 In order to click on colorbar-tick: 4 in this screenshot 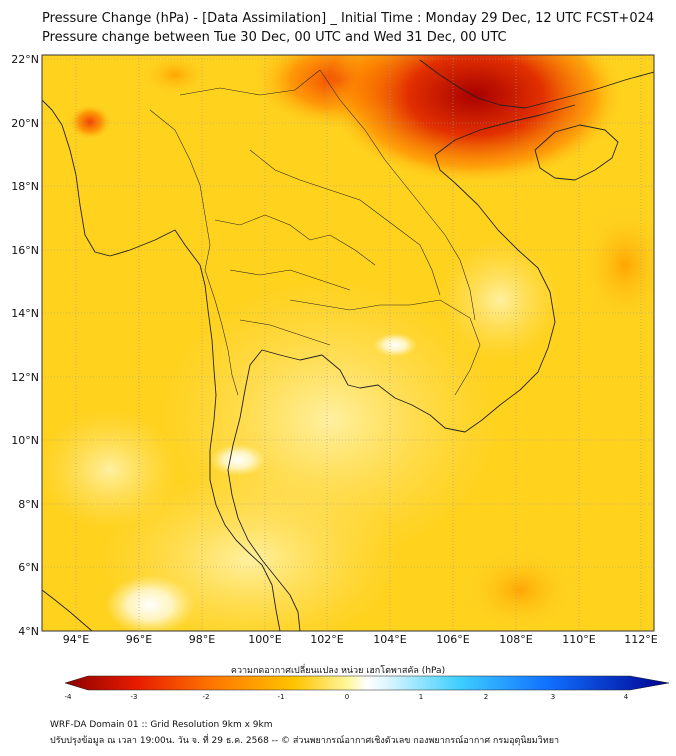, I will do `click(626, 697)`.